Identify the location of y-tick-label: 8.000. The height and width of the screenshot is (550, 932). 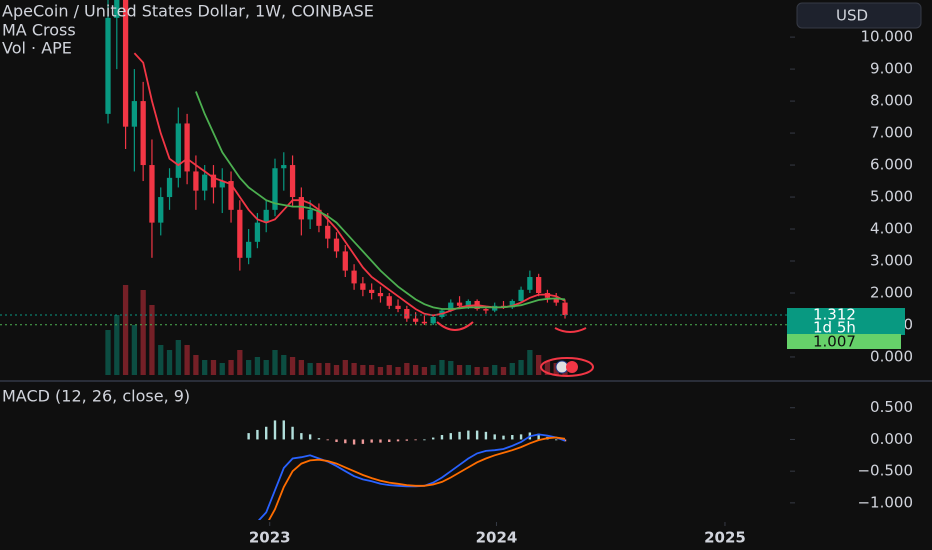
(891, 101).